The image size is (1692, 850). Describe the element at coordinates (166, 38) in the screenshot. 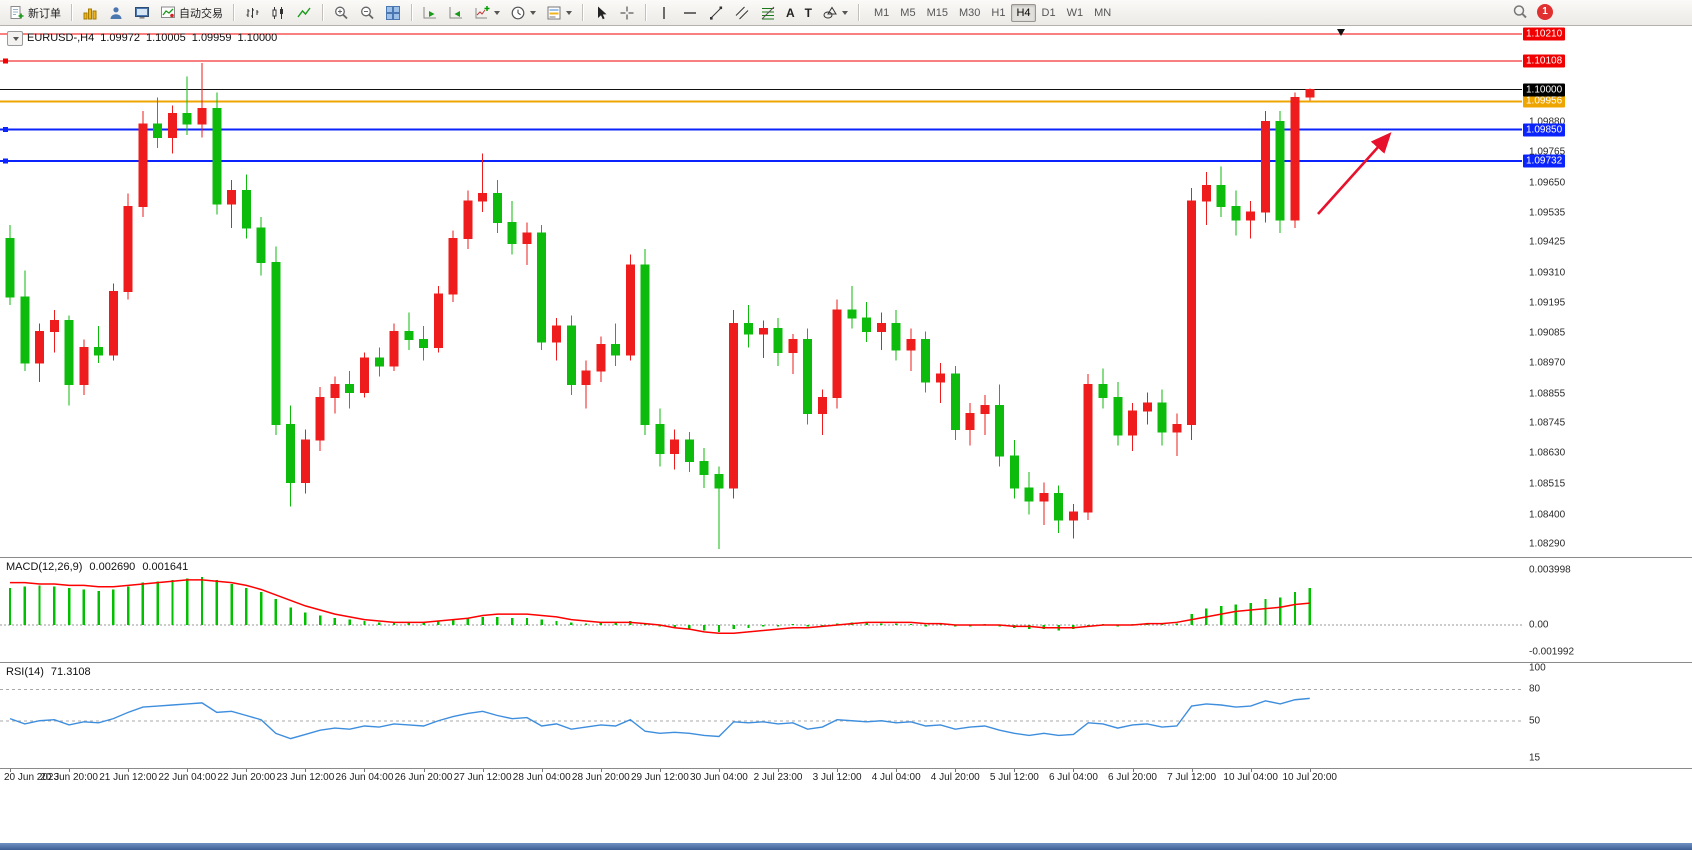

I see `high-value: 1.10005` at that location.